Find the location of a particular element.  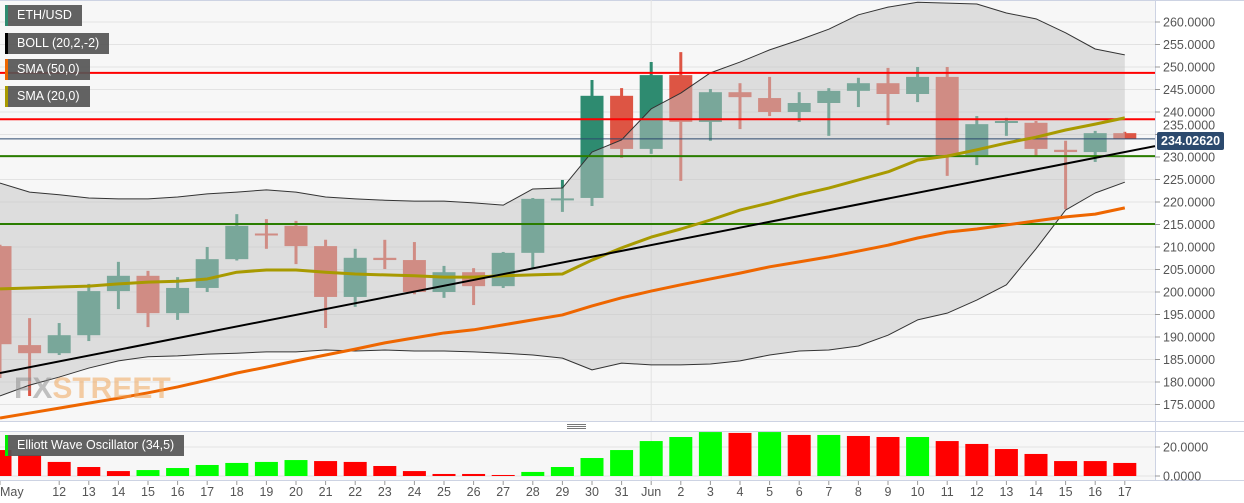

y-tick-label: 215.0000 is located at coordinates (1189, 225).